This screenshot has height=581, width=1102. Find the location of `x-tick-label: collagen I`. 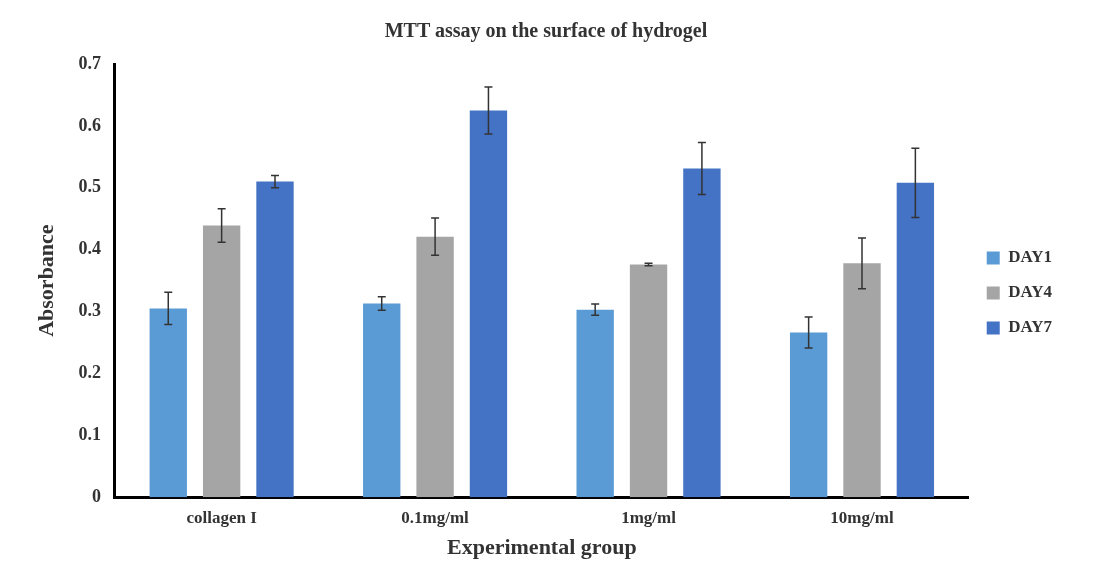

x-tick-label: collagen I is located at coordinates (222, 517).